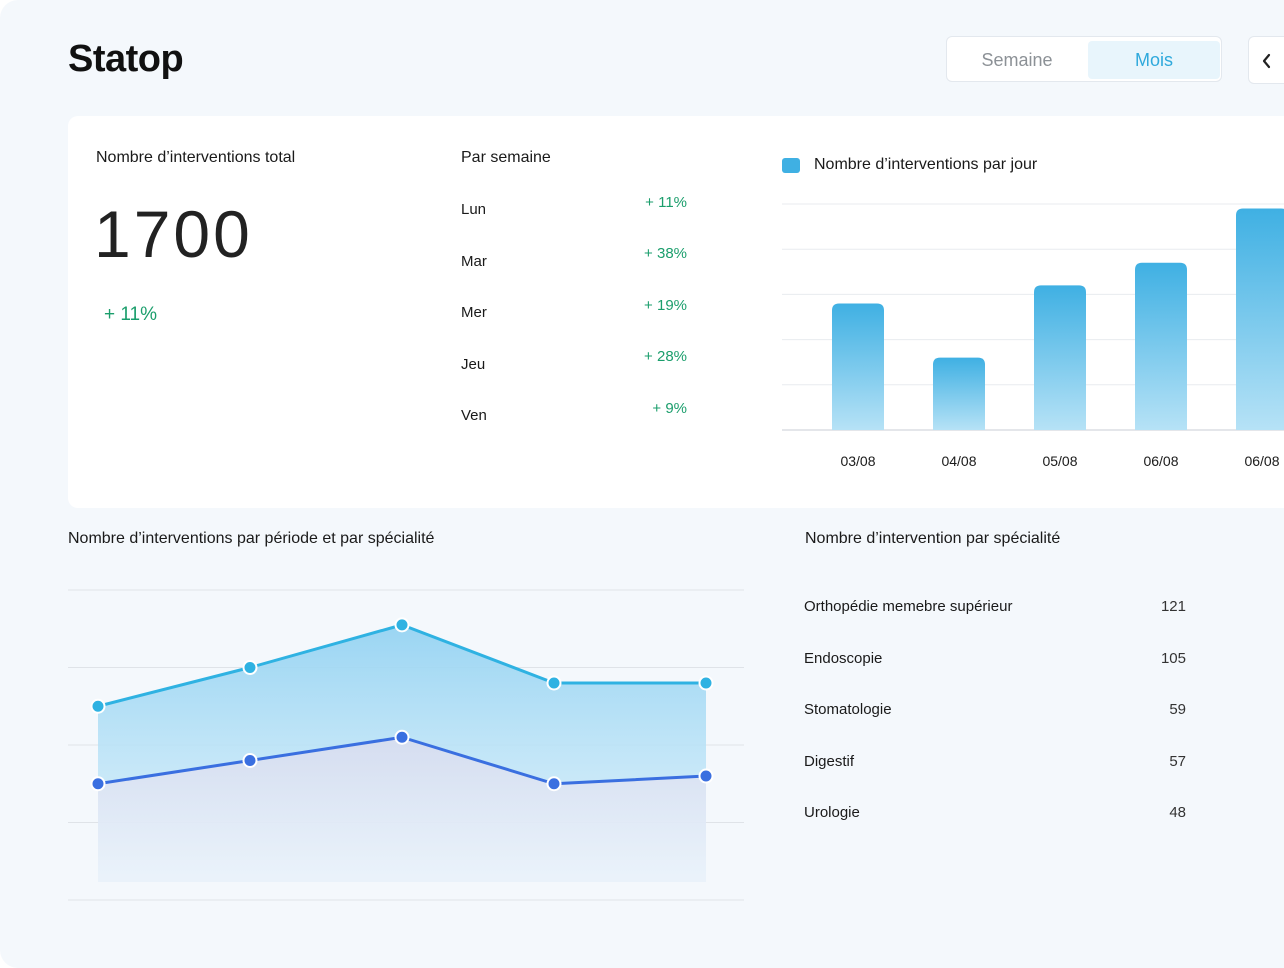  I want to click on specialty-name: Orthopédie memebre supérieur, so click(908, 606).